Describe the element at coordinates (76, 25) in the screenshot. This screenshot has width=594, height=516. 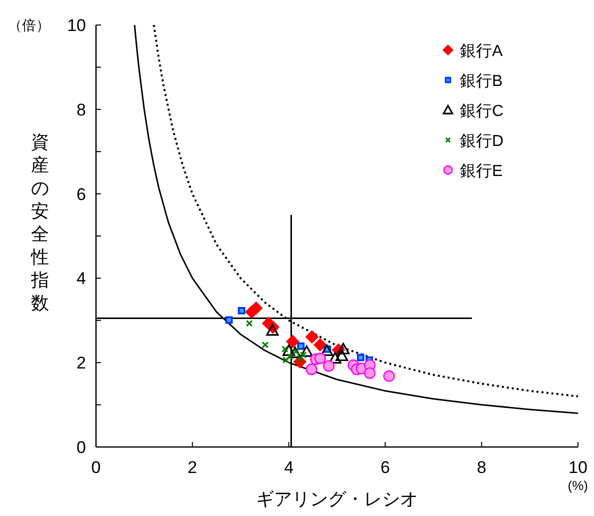
I see `ytick: 10` at that location.